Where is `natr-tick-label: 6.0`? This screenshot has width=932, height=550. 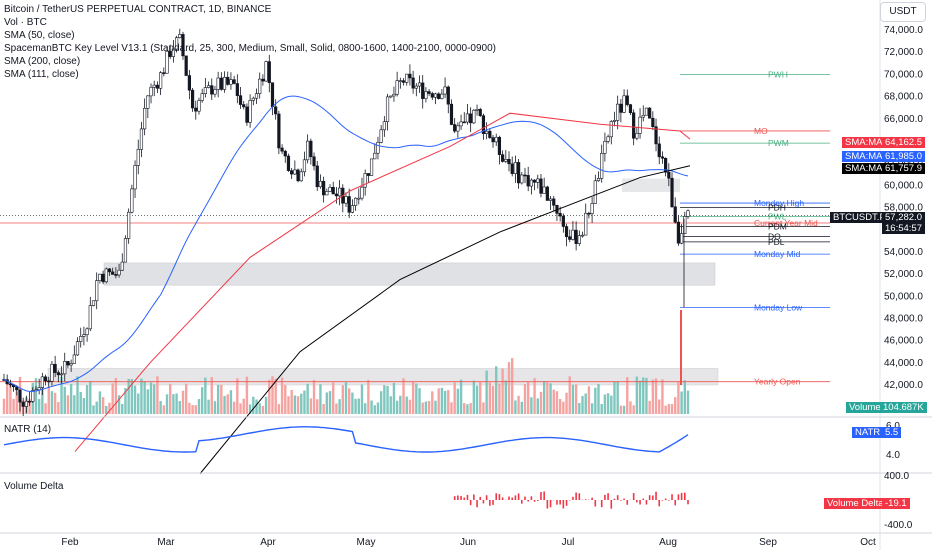
natr-tick-label: 6.0 is located at coordinates (893, 426).